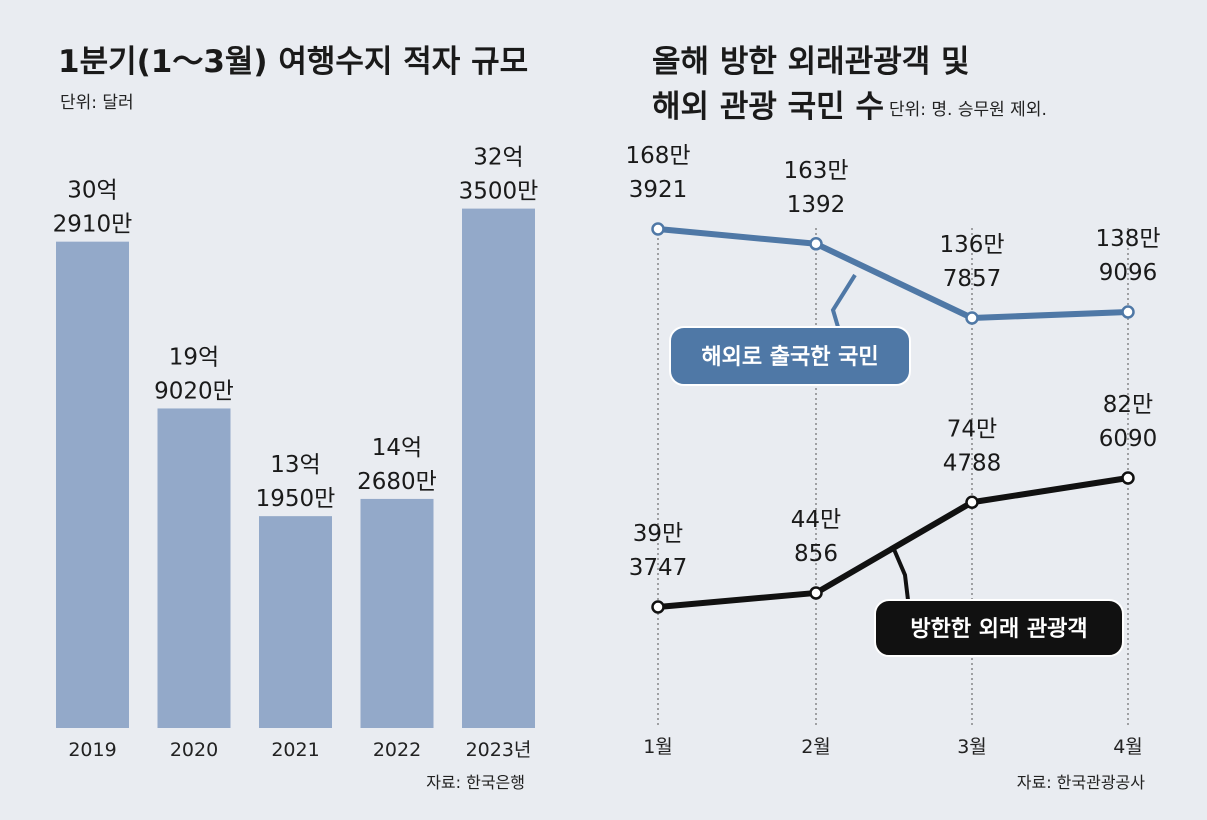 This screenshot has width=1207, height=820. Describe the element at coordinates (816, 205) in the screenshot. I see `outbound-value-label: 1392` at that location.